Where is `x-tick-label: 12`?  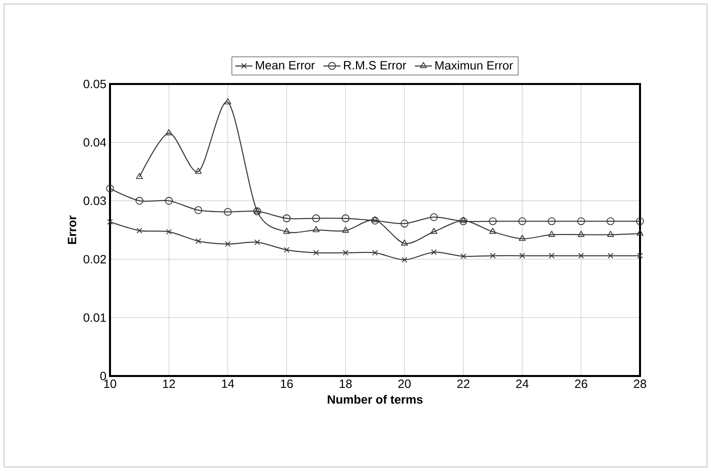
x-tick-label: 12 is located at coordinates (169, 384).